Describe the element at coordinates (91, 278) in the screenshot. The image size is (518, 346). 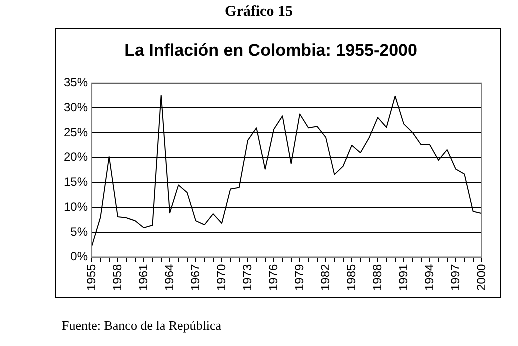
I see `x-tick-label: 1955` at that location.